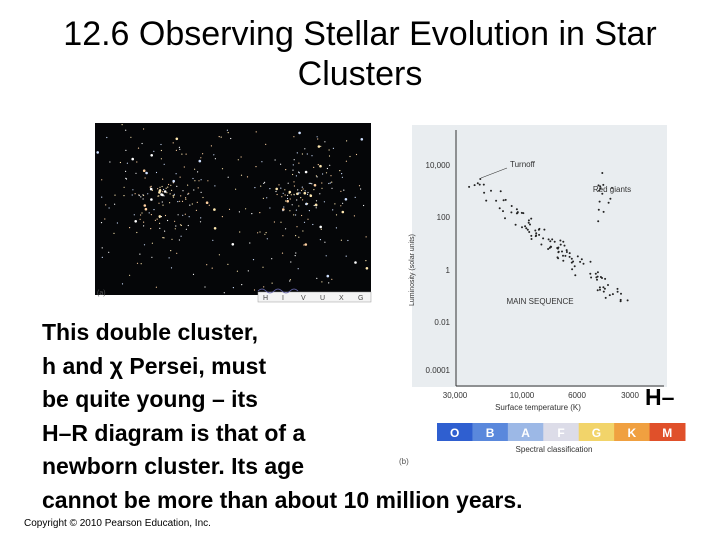  Describe the element at coordinates (173, 466) in the screenshot. I see `body-line: newborn cluster. Its age` at that location.